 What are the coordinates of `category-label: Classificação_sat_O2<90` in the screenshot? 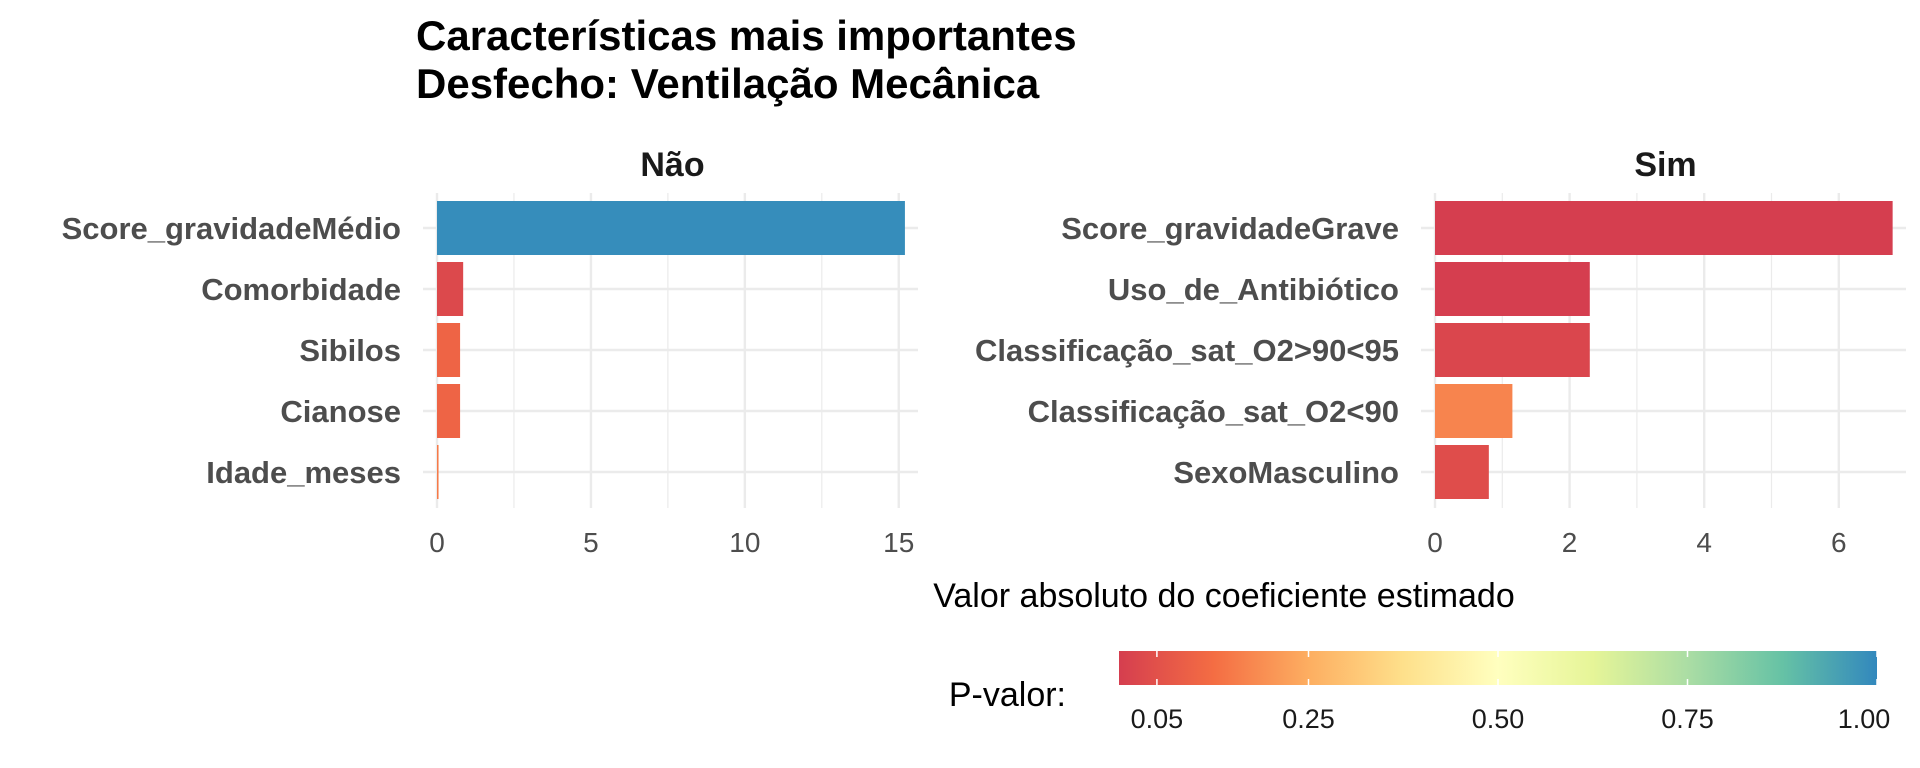 It's located at (1213, 411).